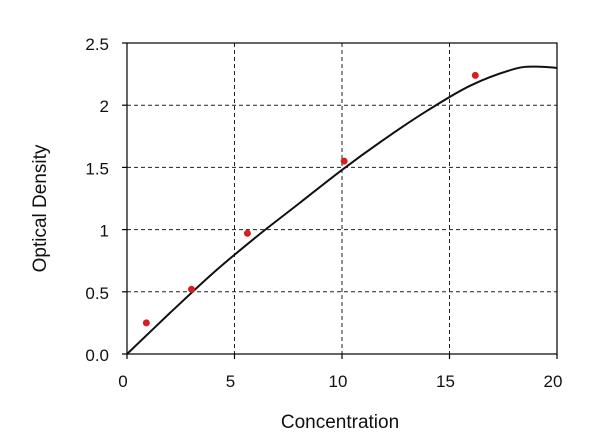 Image resolution: width=600 pixels, height=437 pixels. I want to click on x-axis-ticks: 0 5 10 15 20, so click(340, 372).